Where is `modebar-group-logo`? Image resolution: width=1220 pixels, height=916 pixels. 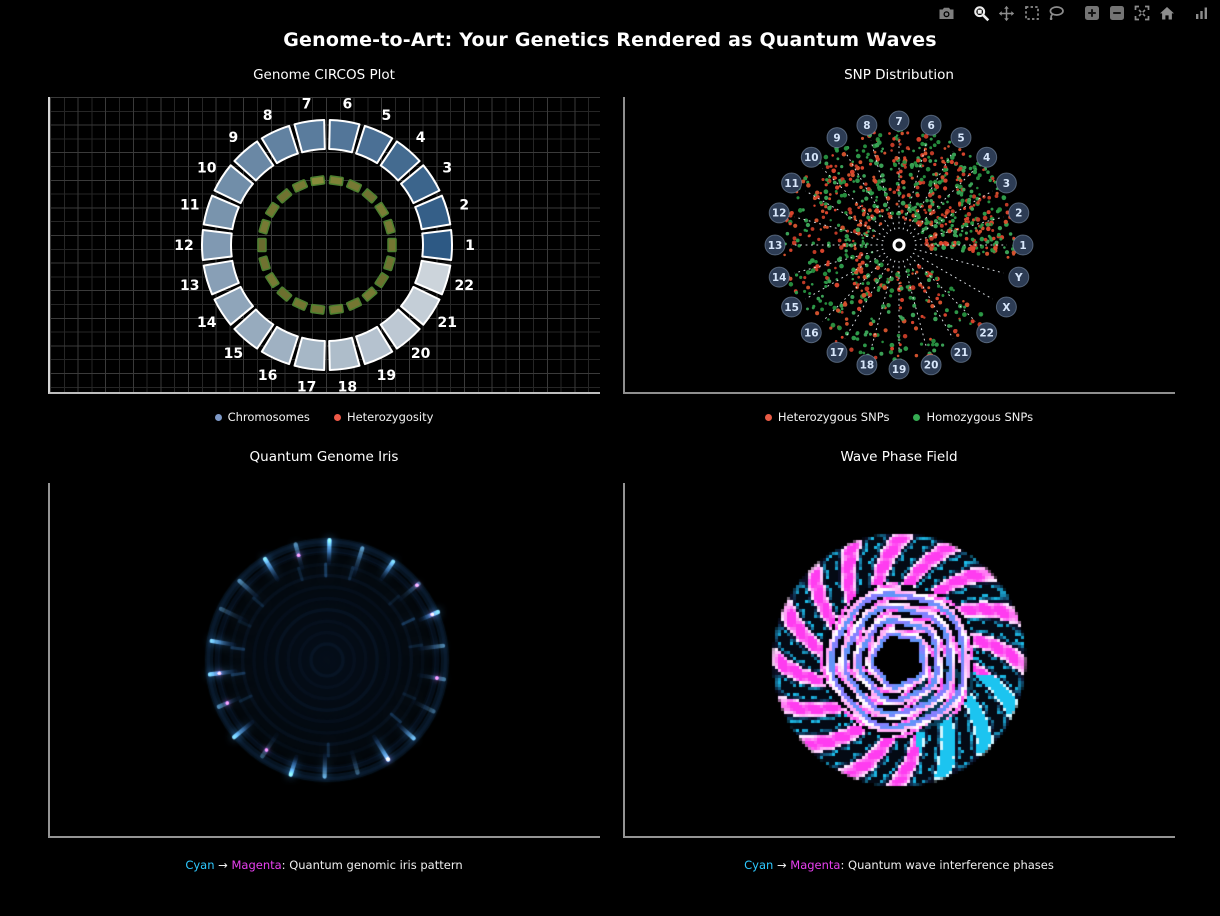
modebar-group-logo is located at coordinates (1201, 13).